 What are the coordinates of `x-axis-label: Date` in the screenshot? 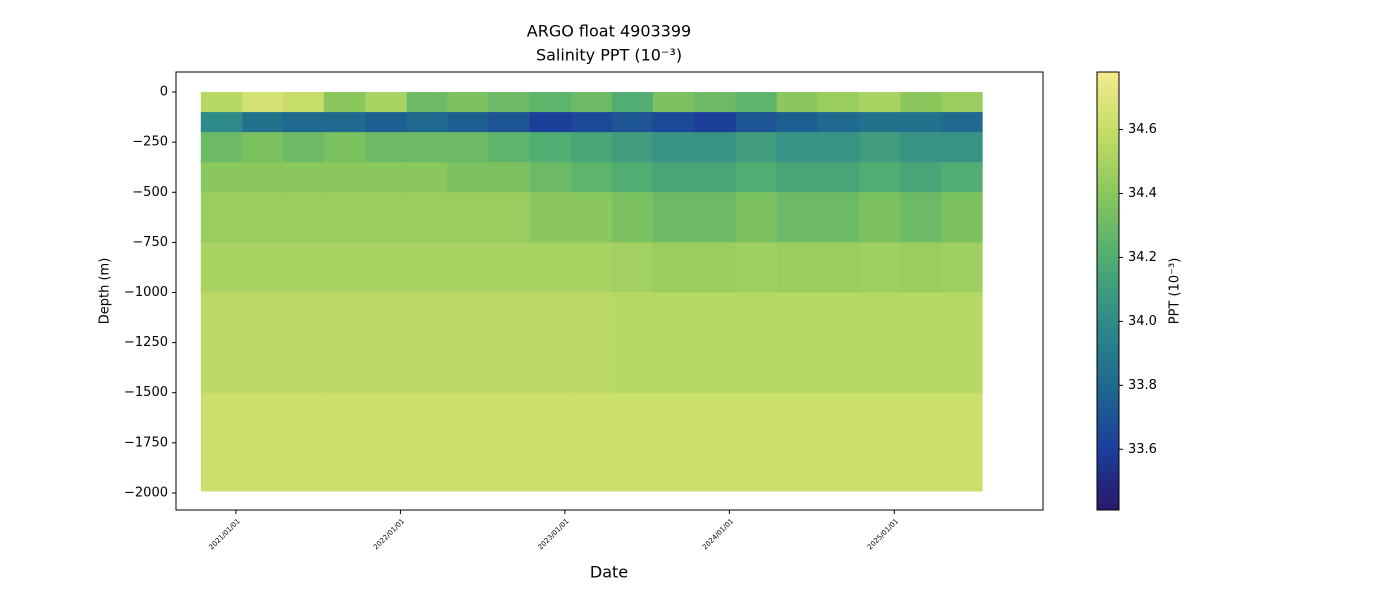 It's located at (609, 572).